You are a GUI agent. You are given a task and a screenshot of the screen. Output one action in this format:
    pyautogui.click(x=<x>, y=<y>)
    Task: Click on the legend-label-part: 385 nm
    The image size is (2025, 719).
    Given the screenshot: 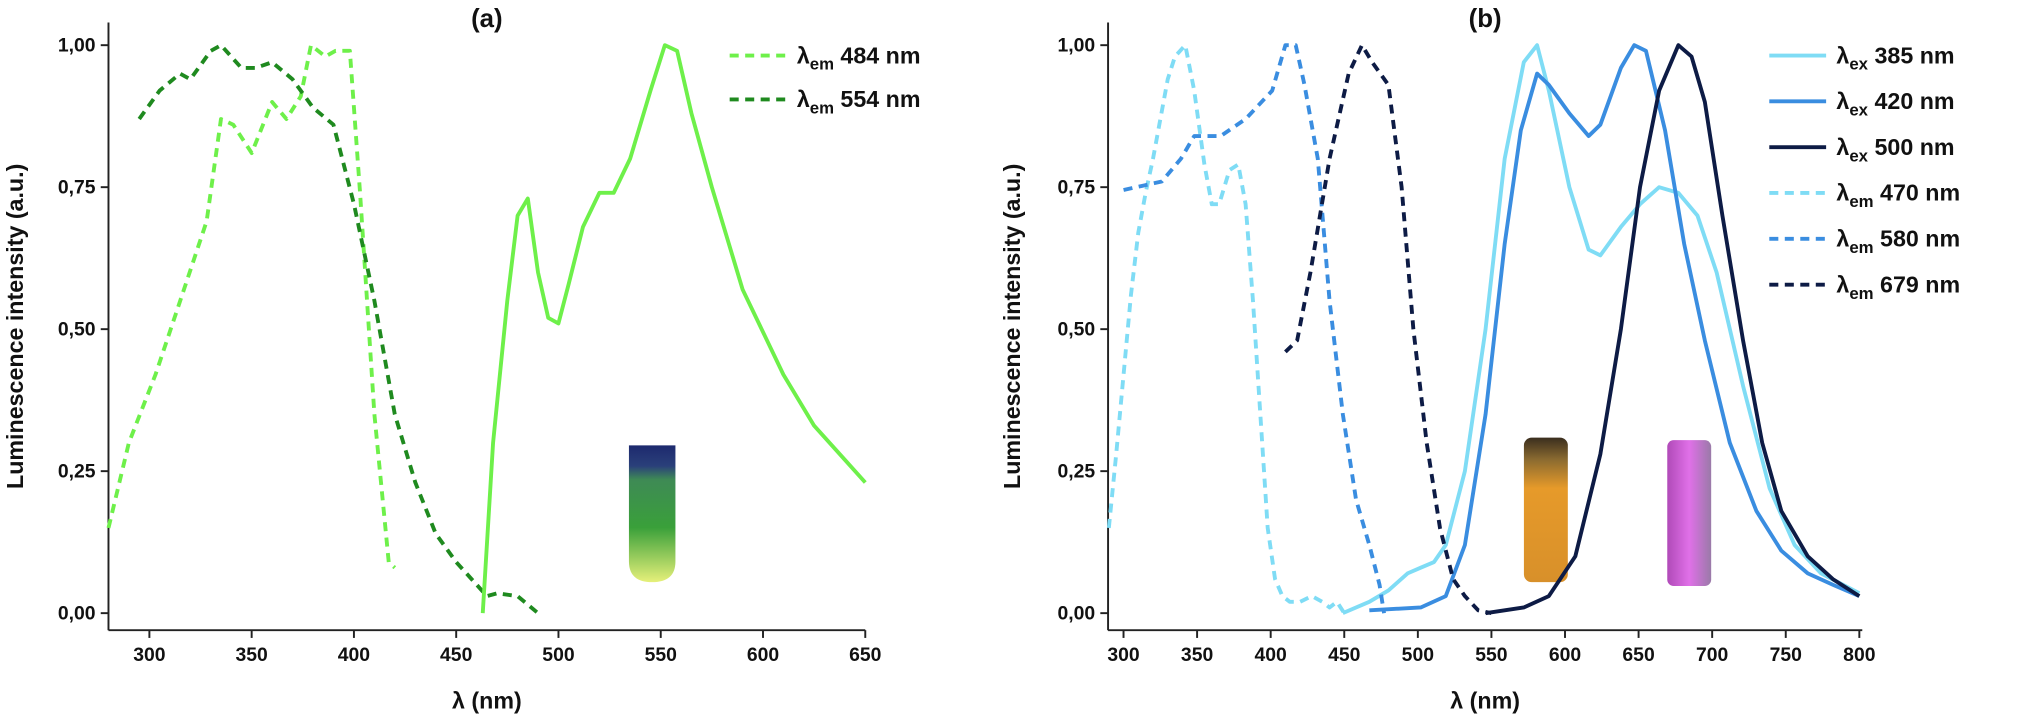 What is the action you would take?
    pyautogui.click(x=1911, y=55)
    